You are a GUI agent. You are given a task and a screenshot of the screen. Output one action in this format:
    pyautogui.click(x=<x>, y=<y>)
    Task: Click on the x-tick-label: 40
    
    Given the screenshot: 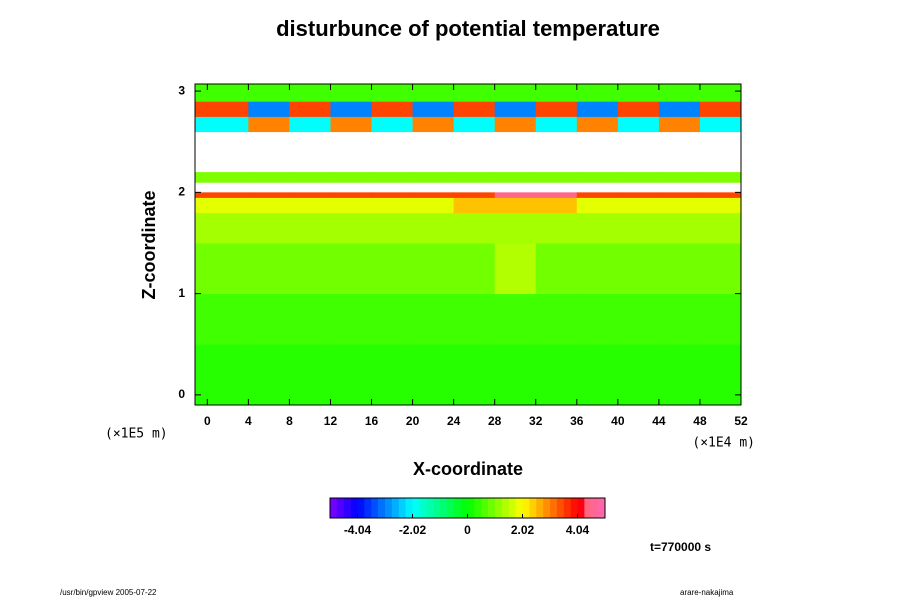 What is the action you would take?
    pyautogui.click(x=618, y=421)
    